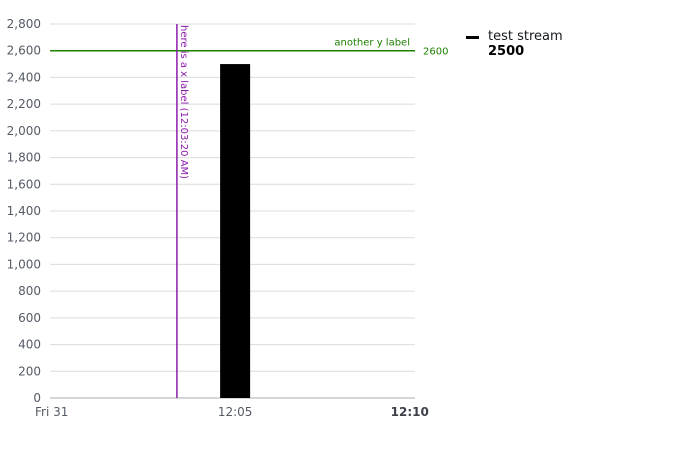 Image resolution: width=700 pixels, height=450 pixels. I want to click on y-tick-label: 2,000, so click(24, 131).